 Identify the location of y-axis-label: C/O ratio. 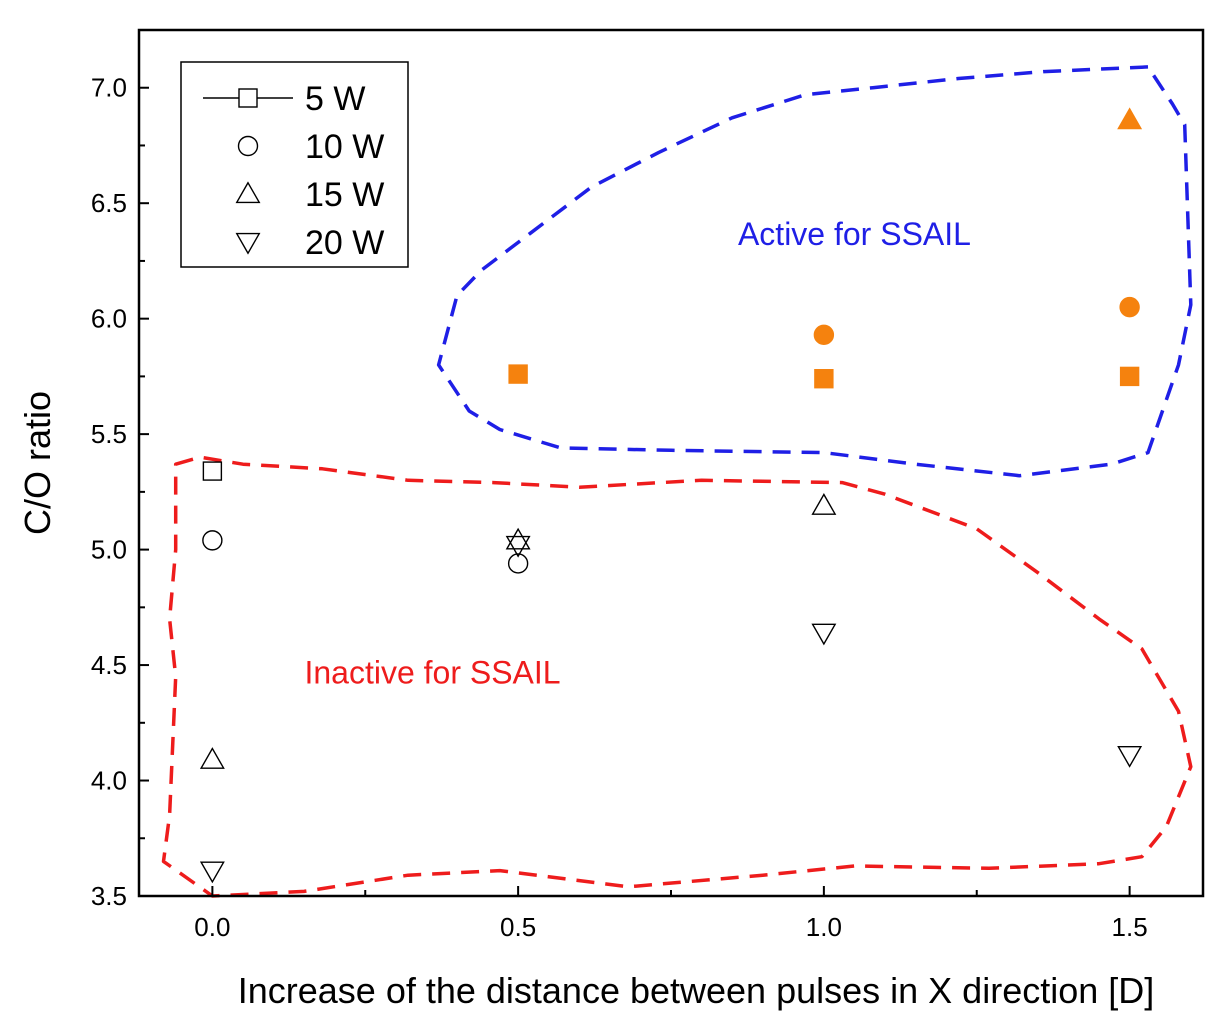
(37, 463).